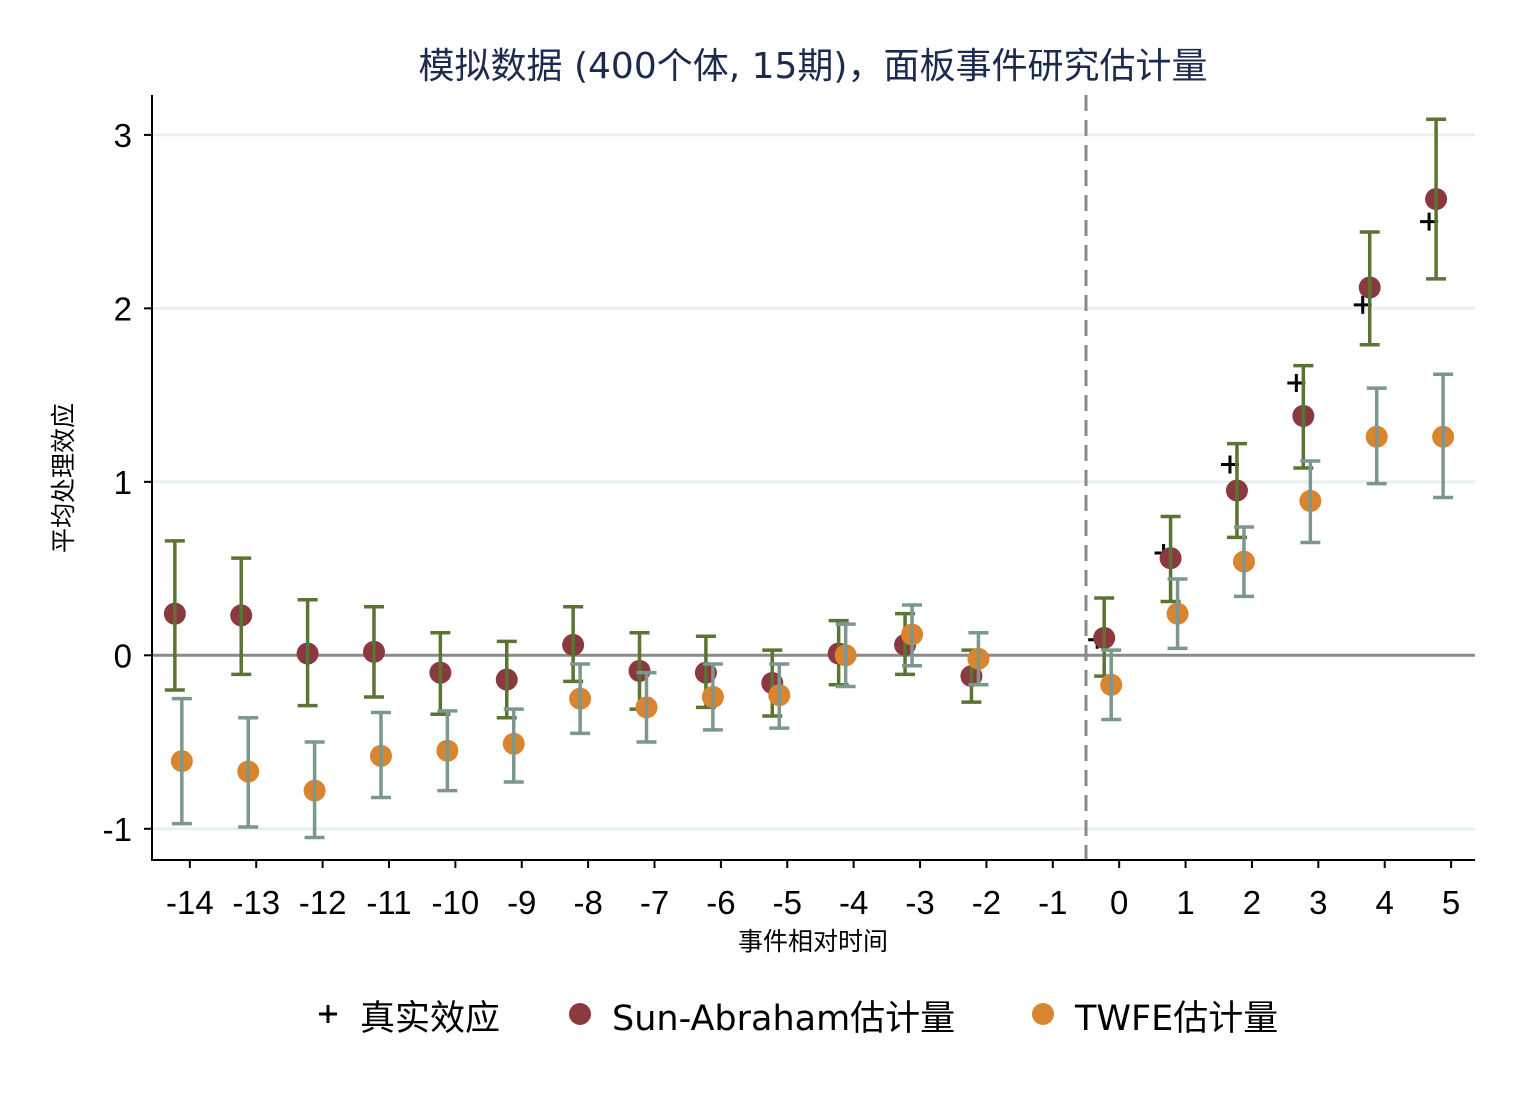 Image resolution: width=1516 pixels, height=1102 pixels. I want to click on x-tick-label: 2, so click(1252, 902).